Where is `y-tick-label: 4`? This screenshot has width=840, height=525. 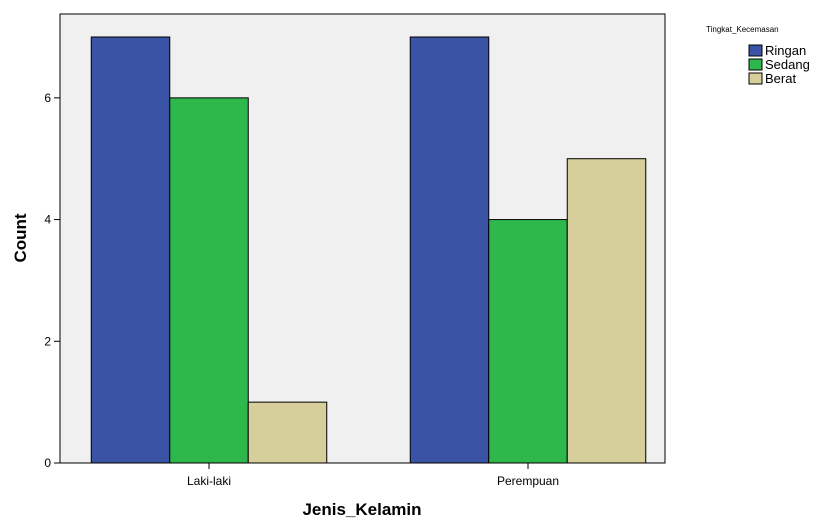 y-tick-label: 4 is located at coordinates (47, 220).